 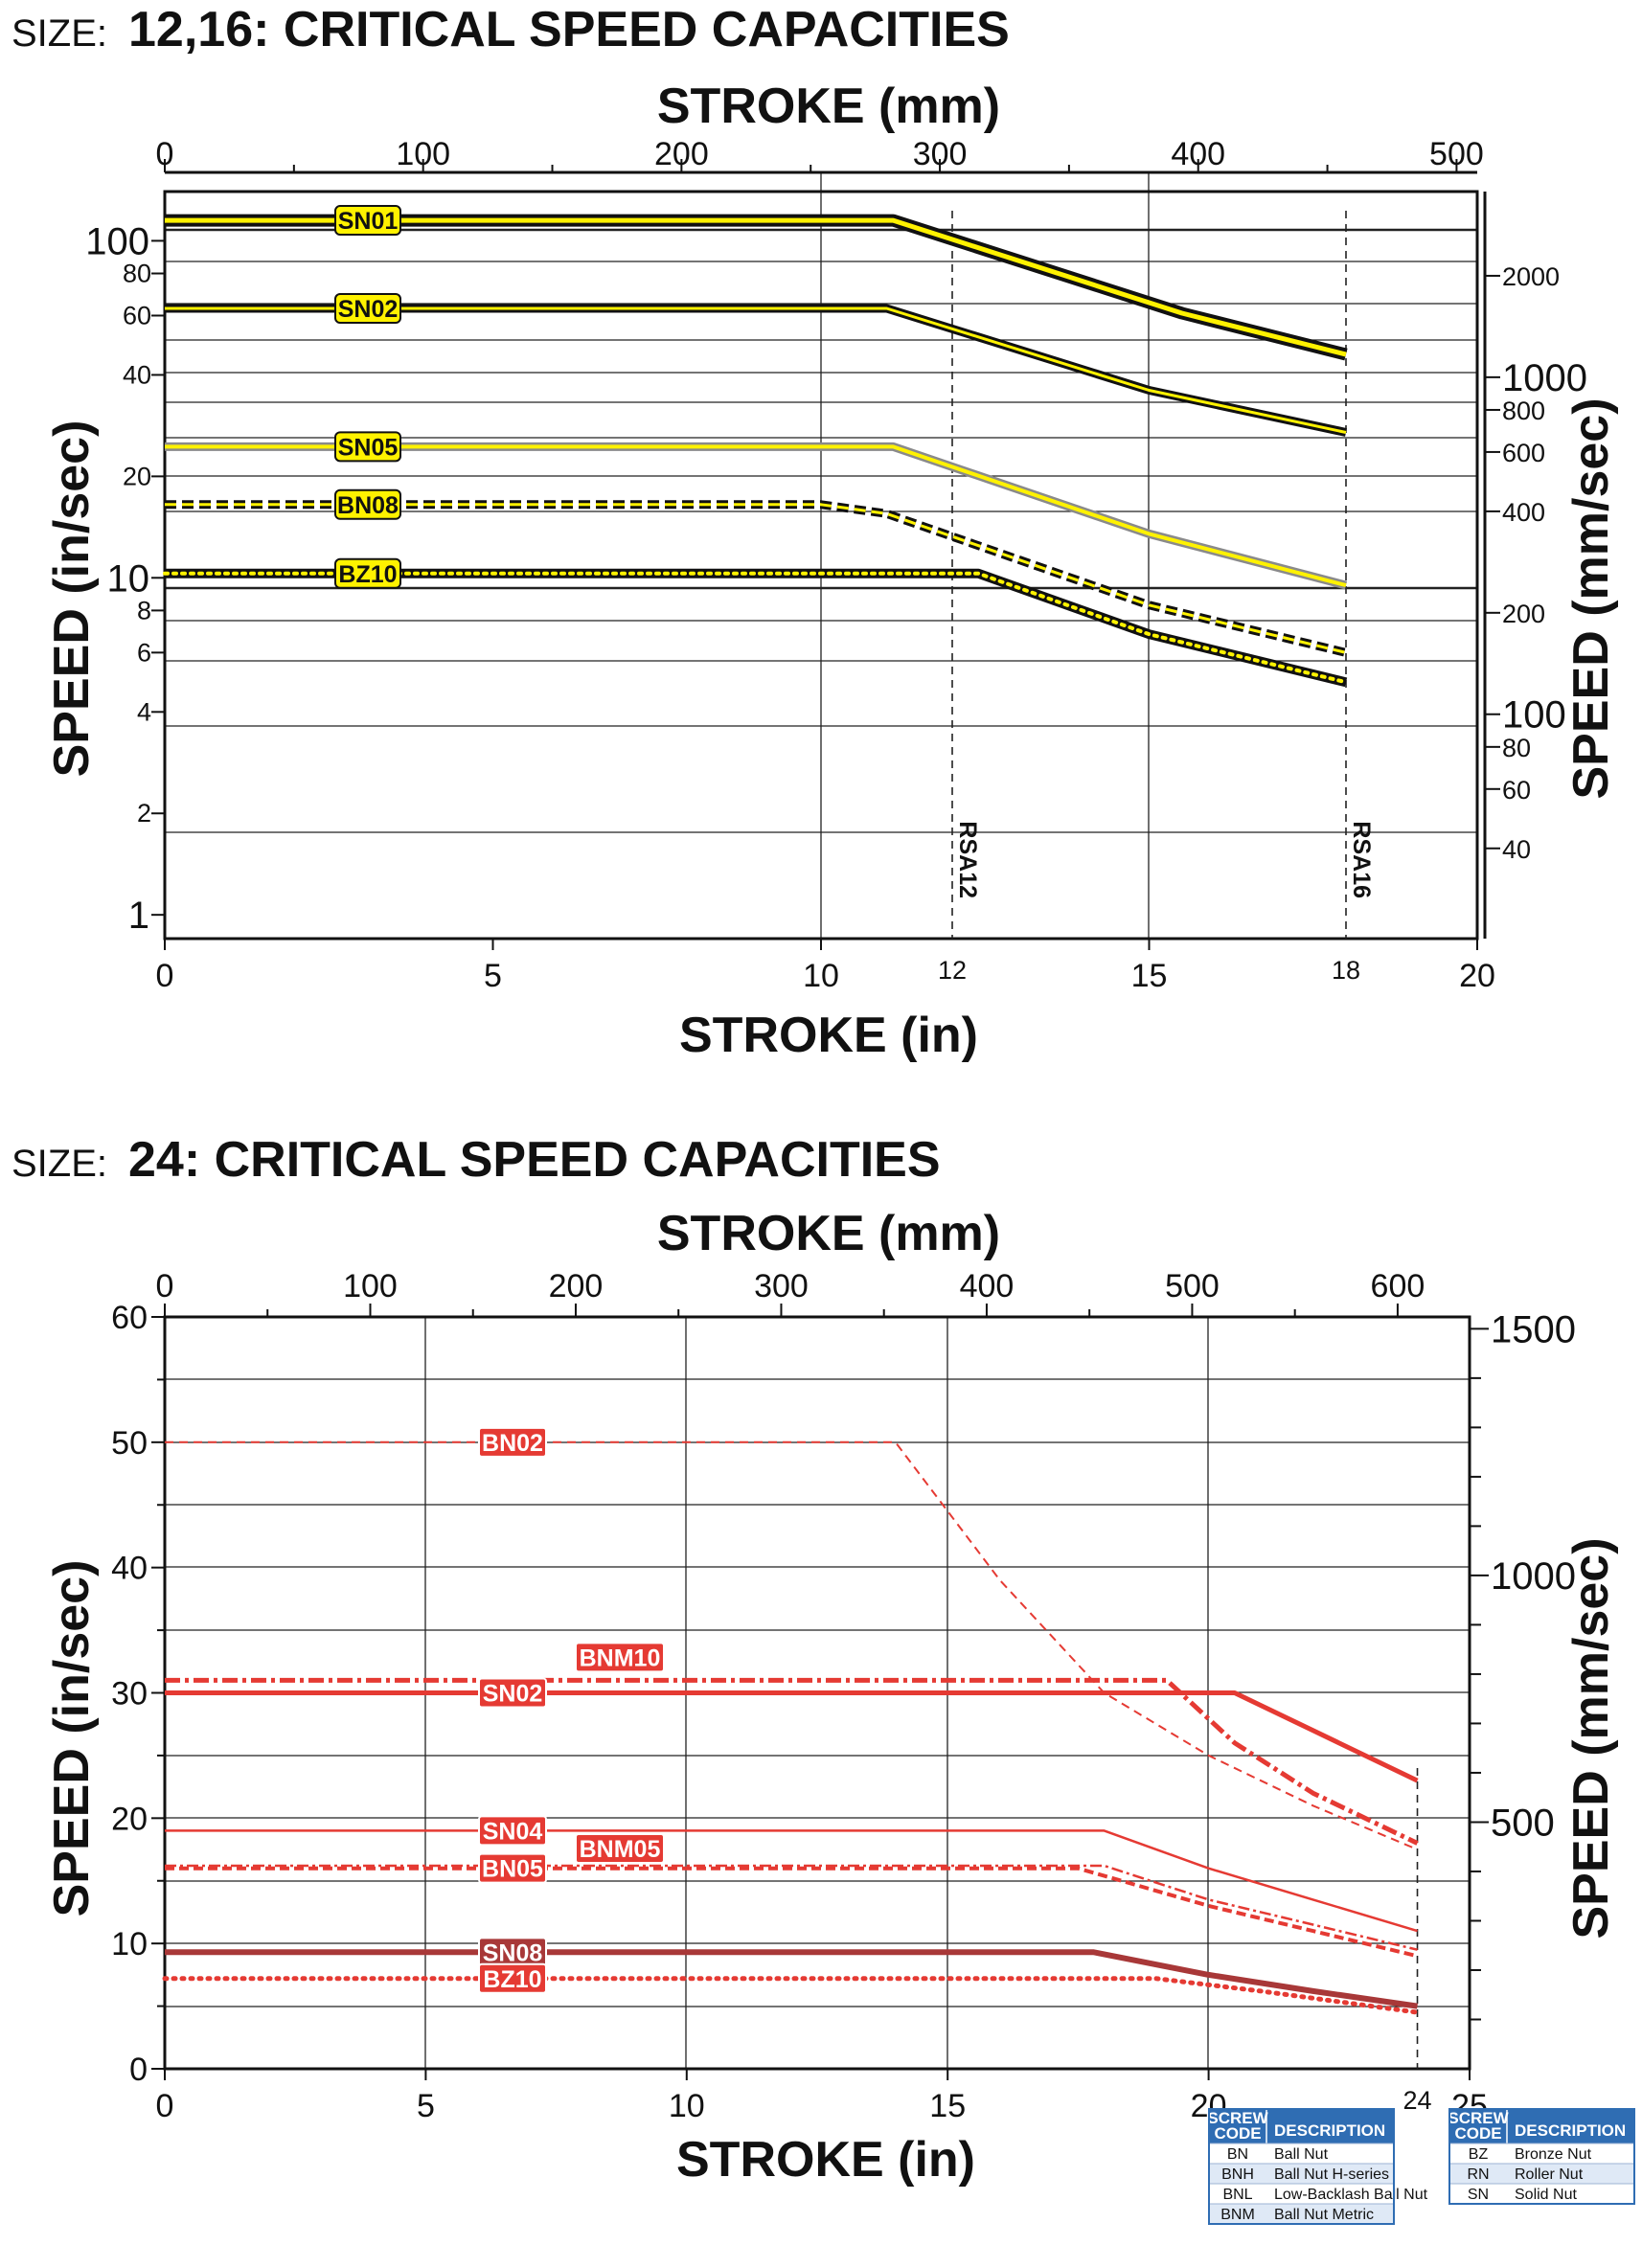 I want to click on series-label-sn08: SN08, so click(x=512, y=1952).